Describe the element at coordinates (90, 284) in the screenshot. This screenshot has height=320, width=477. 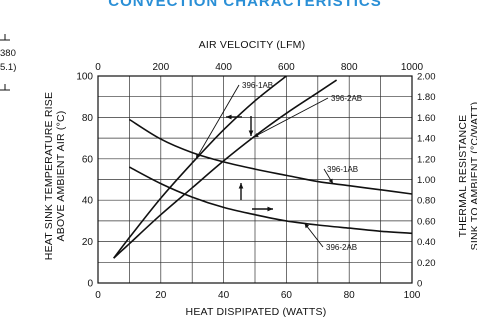
I see `y-left-tick-label: 0` at that location.